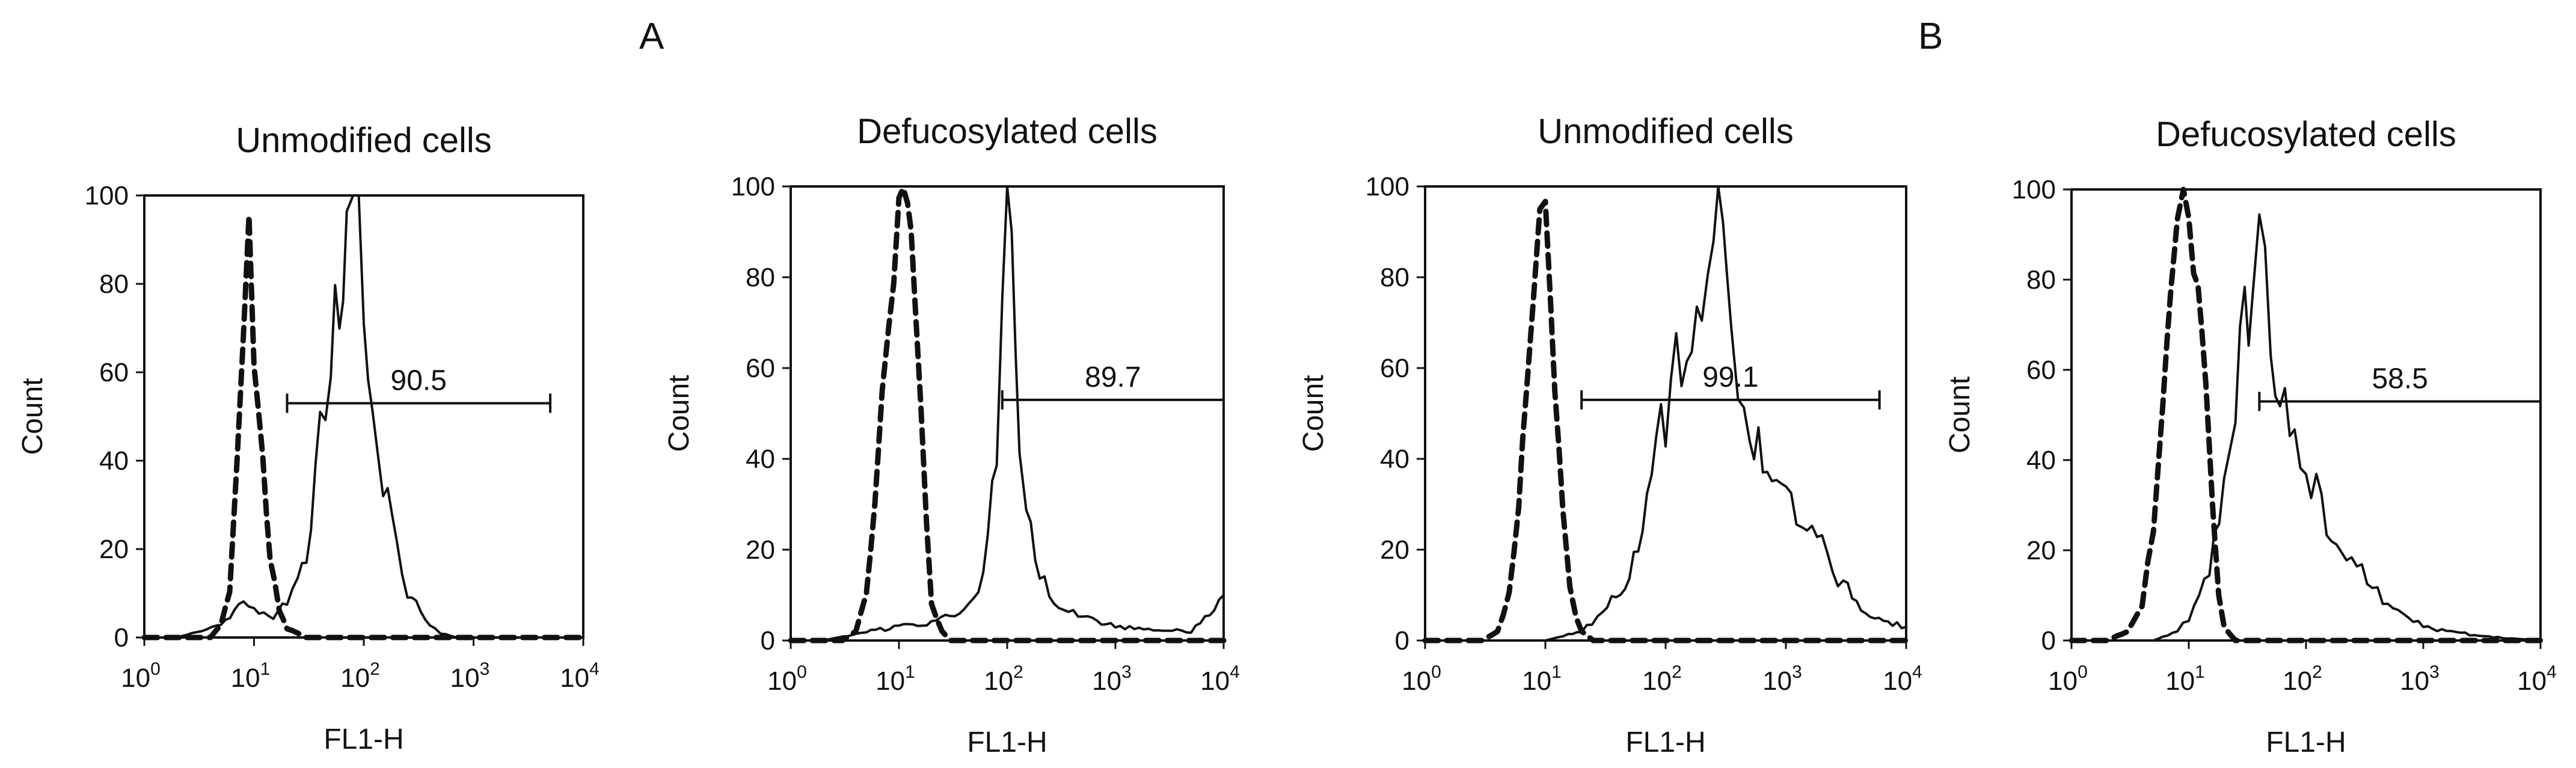 The image size is (2576, 768). Describe the element at coordinates (1730, 377) in the screenshot. I see `gate-percentage-label: 99.1` at that location.